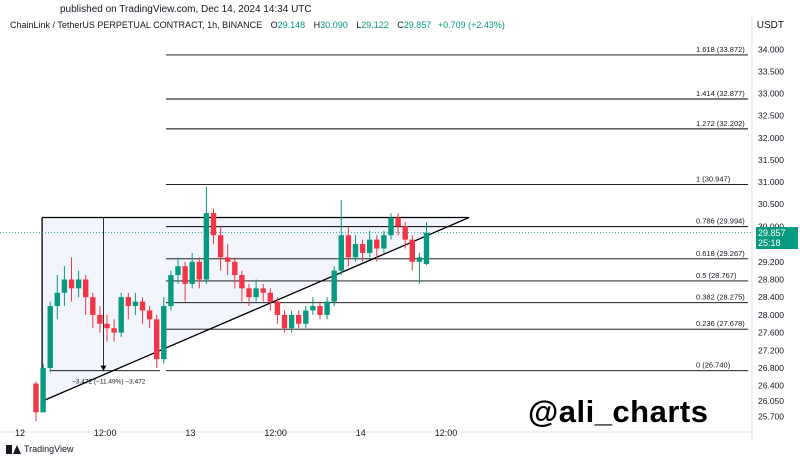  I want to click on price-tick-label: 31.000, so click(771, 182).